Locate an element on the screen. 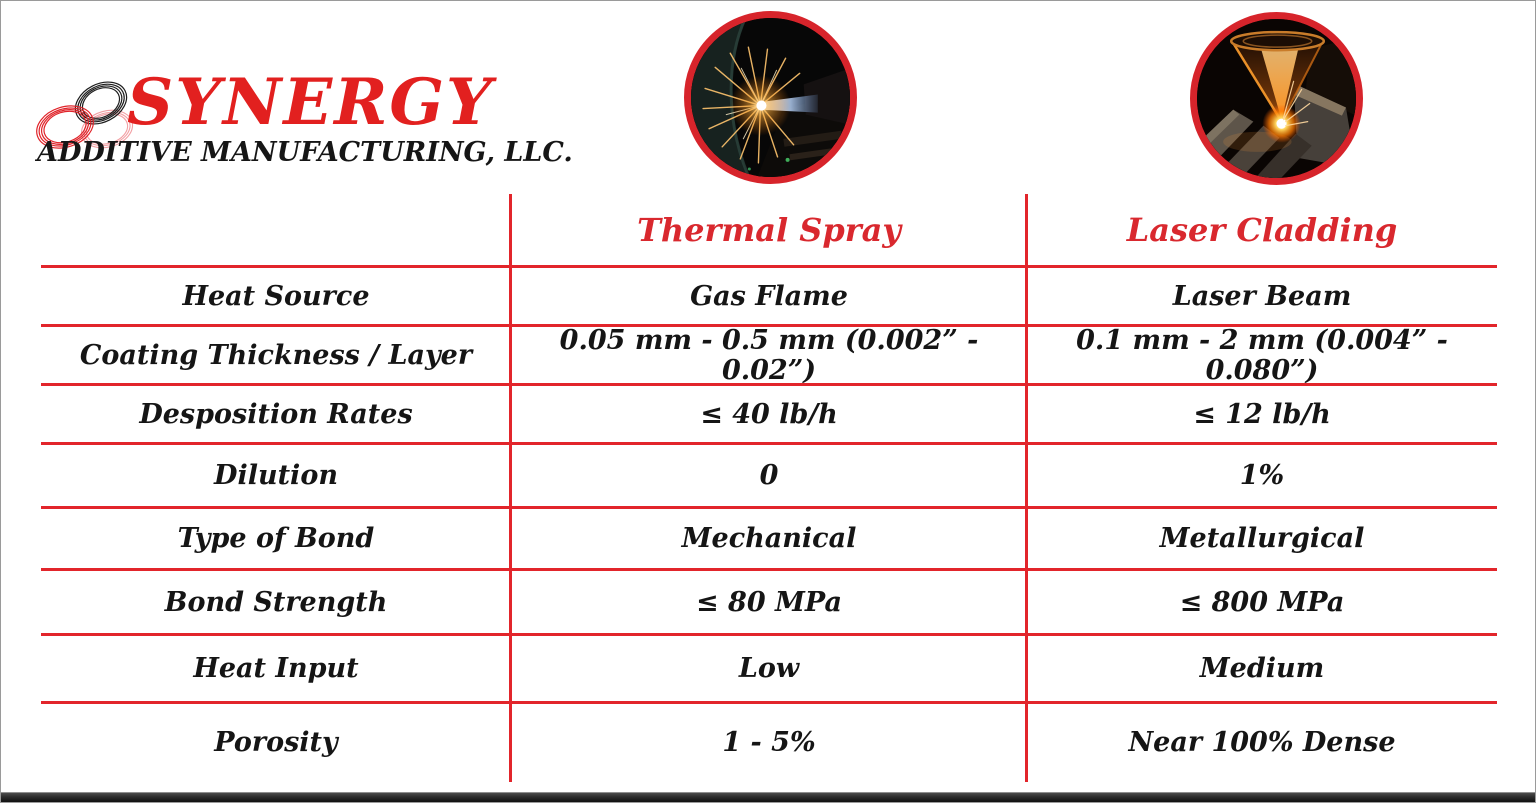 The height and width of the screenshot is (803, 1536). column-header-thermal-spray: Thermal Spray is located at coordinates (769, 229).